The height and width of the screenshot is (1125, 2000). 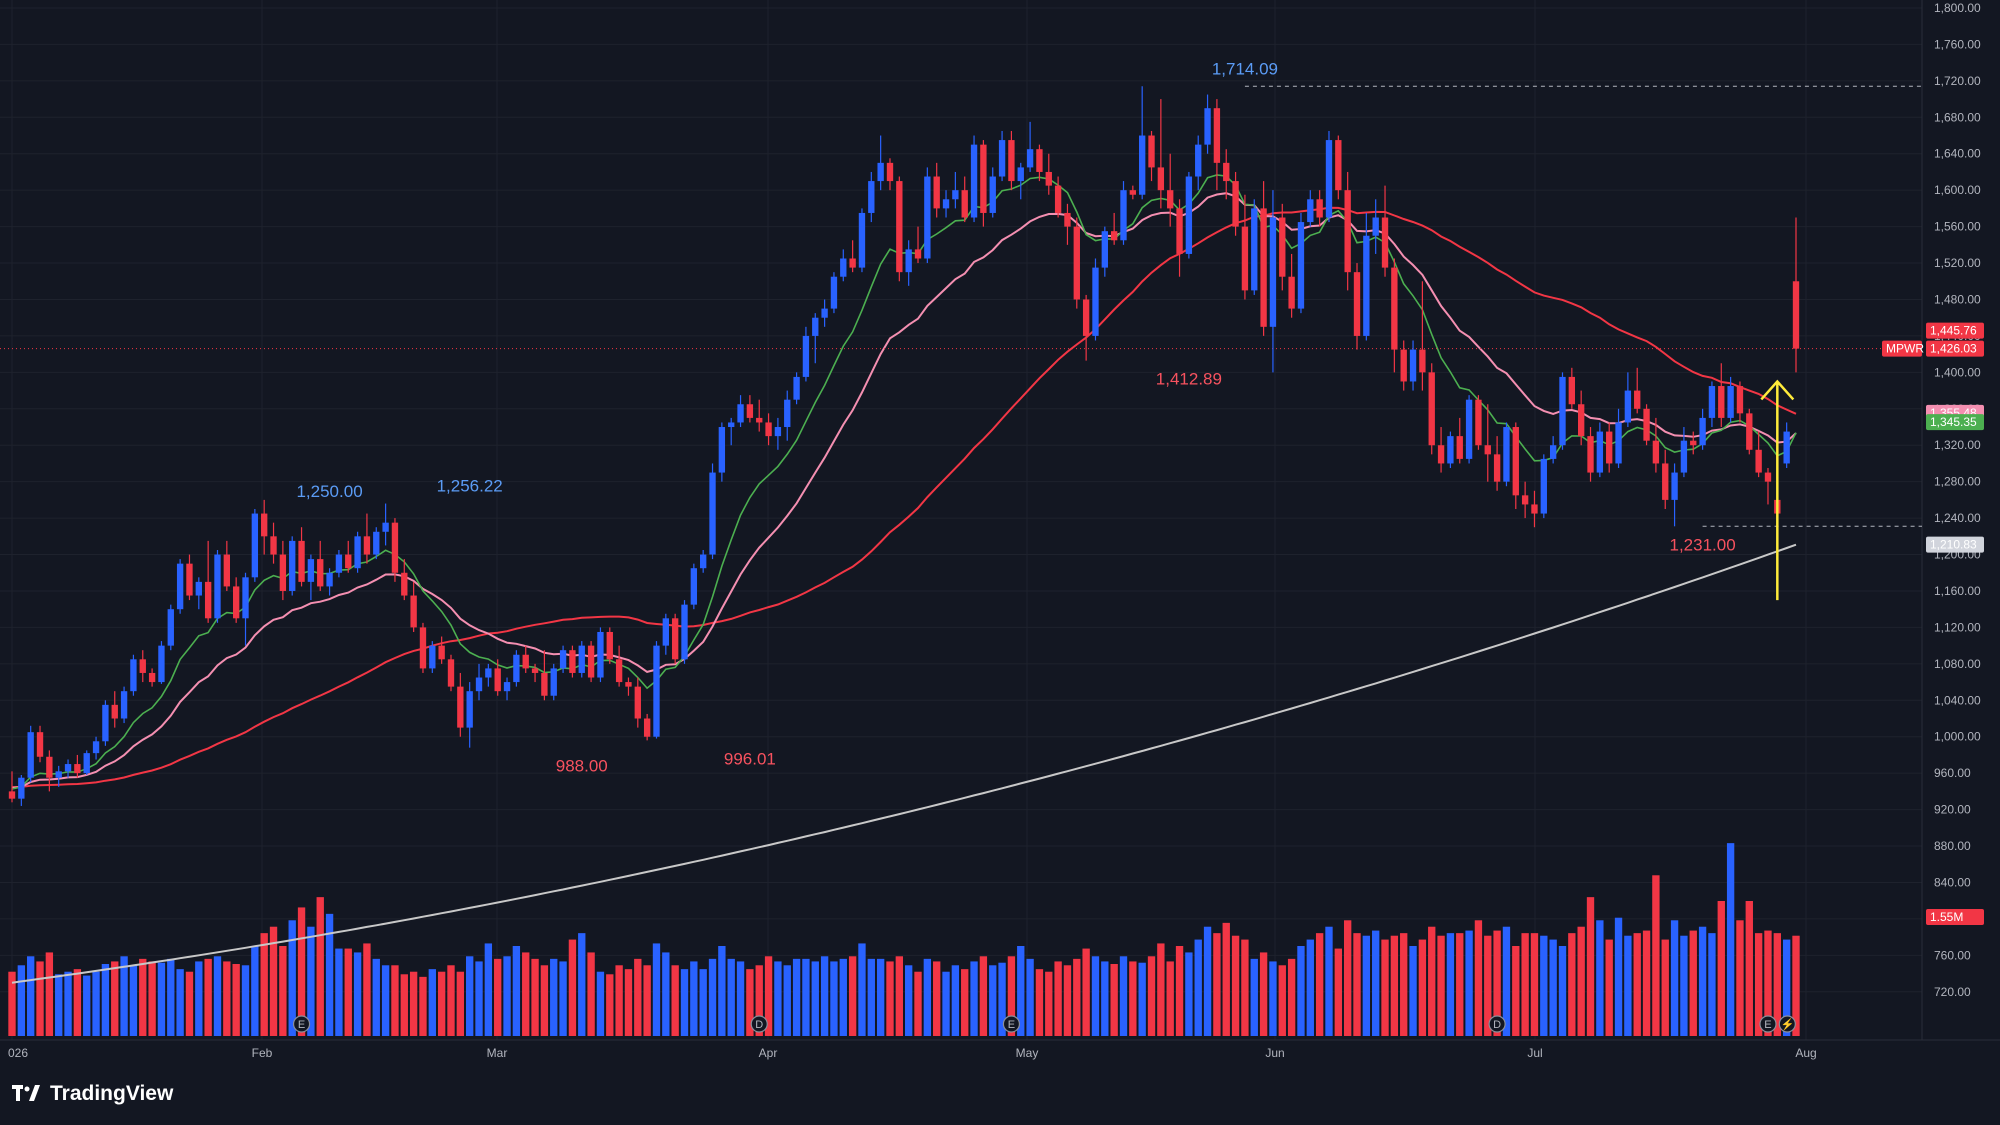 I want to click on low-price-label: 1,412.89, so click(x=1189, y=379).